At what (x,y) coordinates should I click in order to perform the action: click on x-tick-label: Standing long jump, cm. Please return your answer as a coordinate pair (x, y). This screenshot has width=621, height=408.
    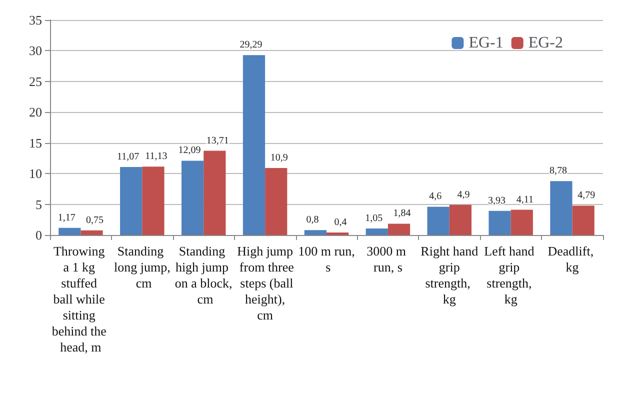
    Looking at the image, I should click on (142, 267).